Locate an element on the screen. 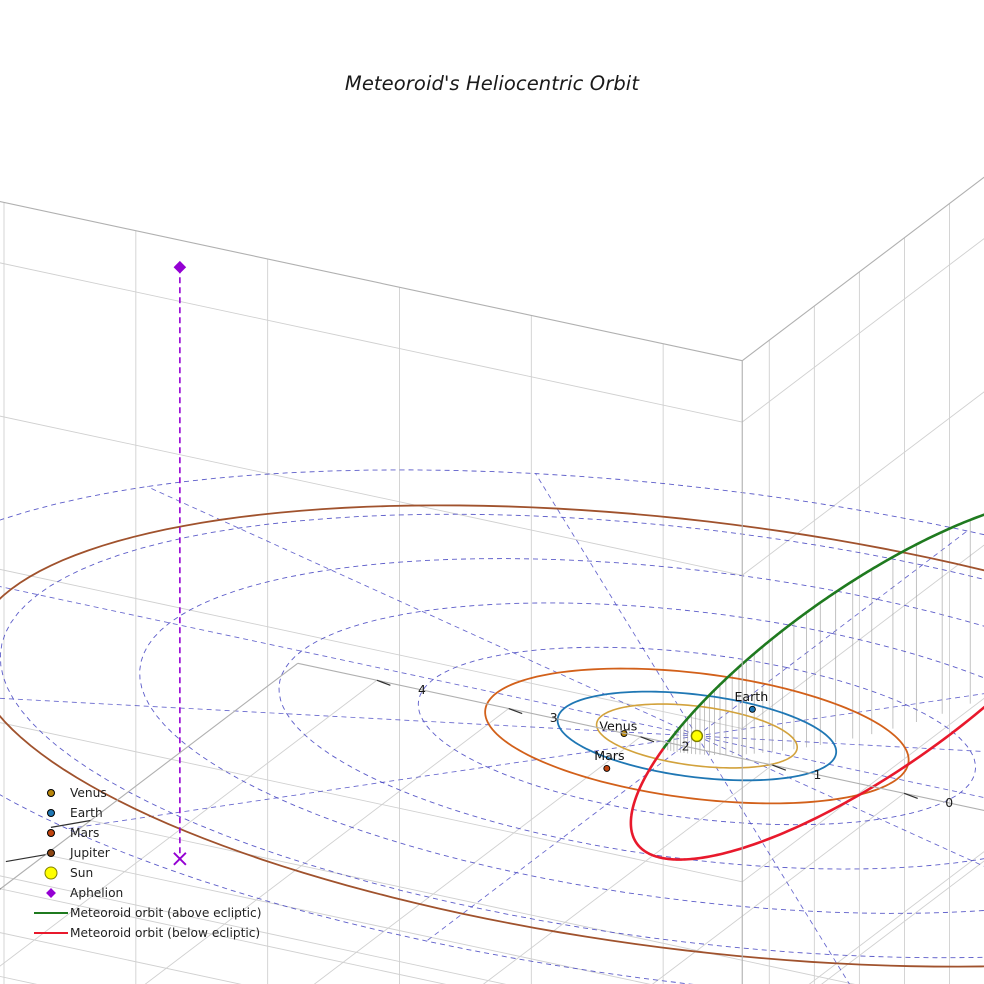  tick-label: 3 is located at coordinates (554, 717).